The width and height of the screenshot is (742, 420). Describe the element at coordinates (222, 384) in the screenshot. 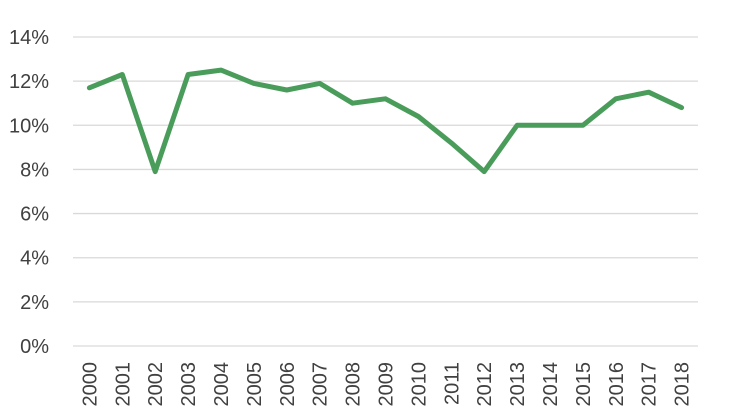

I see `x-tick-label: 2004` at that location.